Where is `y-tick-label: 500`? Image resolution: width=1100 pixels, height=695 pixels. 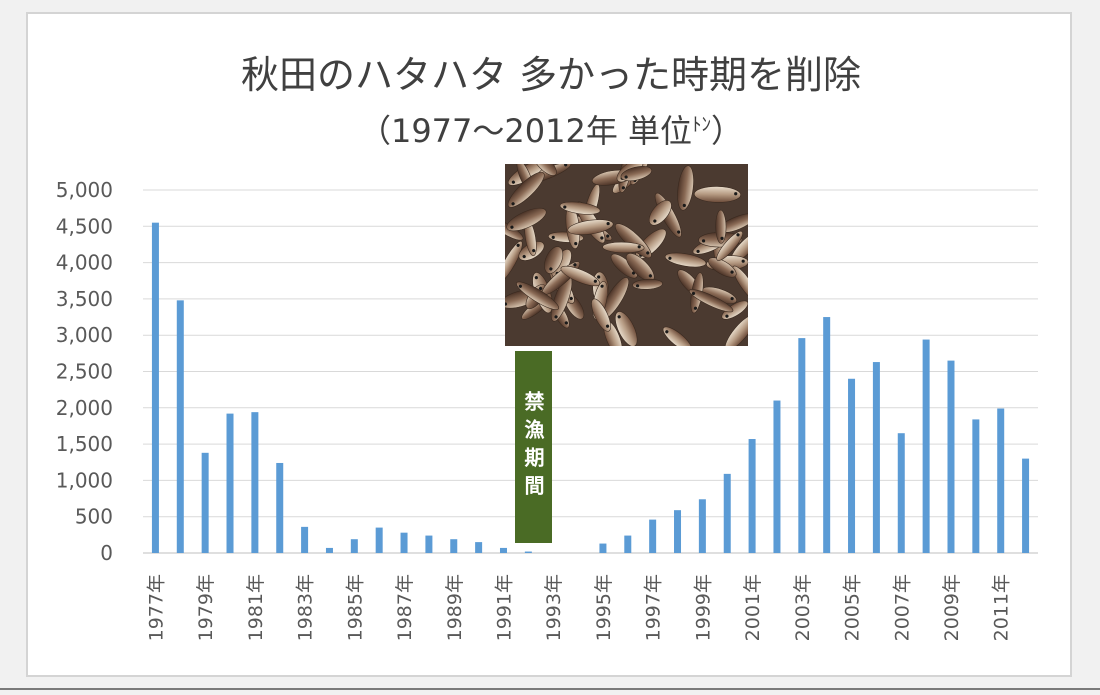 y-tick-label: 500 is located at coordinates (94, 517).